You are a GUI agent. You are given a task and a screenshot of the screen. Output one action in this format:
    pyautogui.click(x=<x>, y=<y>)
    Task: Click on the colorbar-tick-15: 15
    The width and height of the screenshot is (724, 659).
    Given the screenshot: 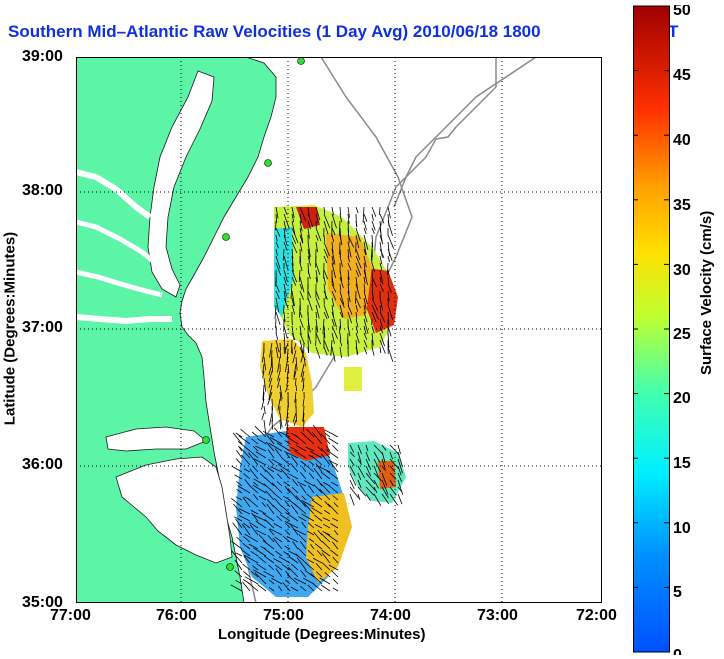 What is the action you would take?
    pyautogui.click(x=682, y=463)
    